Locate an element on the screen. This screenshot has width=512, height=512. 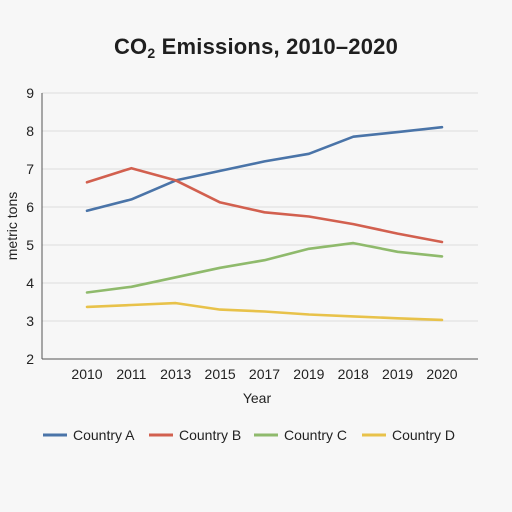
chart-title: CO2 Emissions, 2010–2020 is located at coordinates (256, 47).